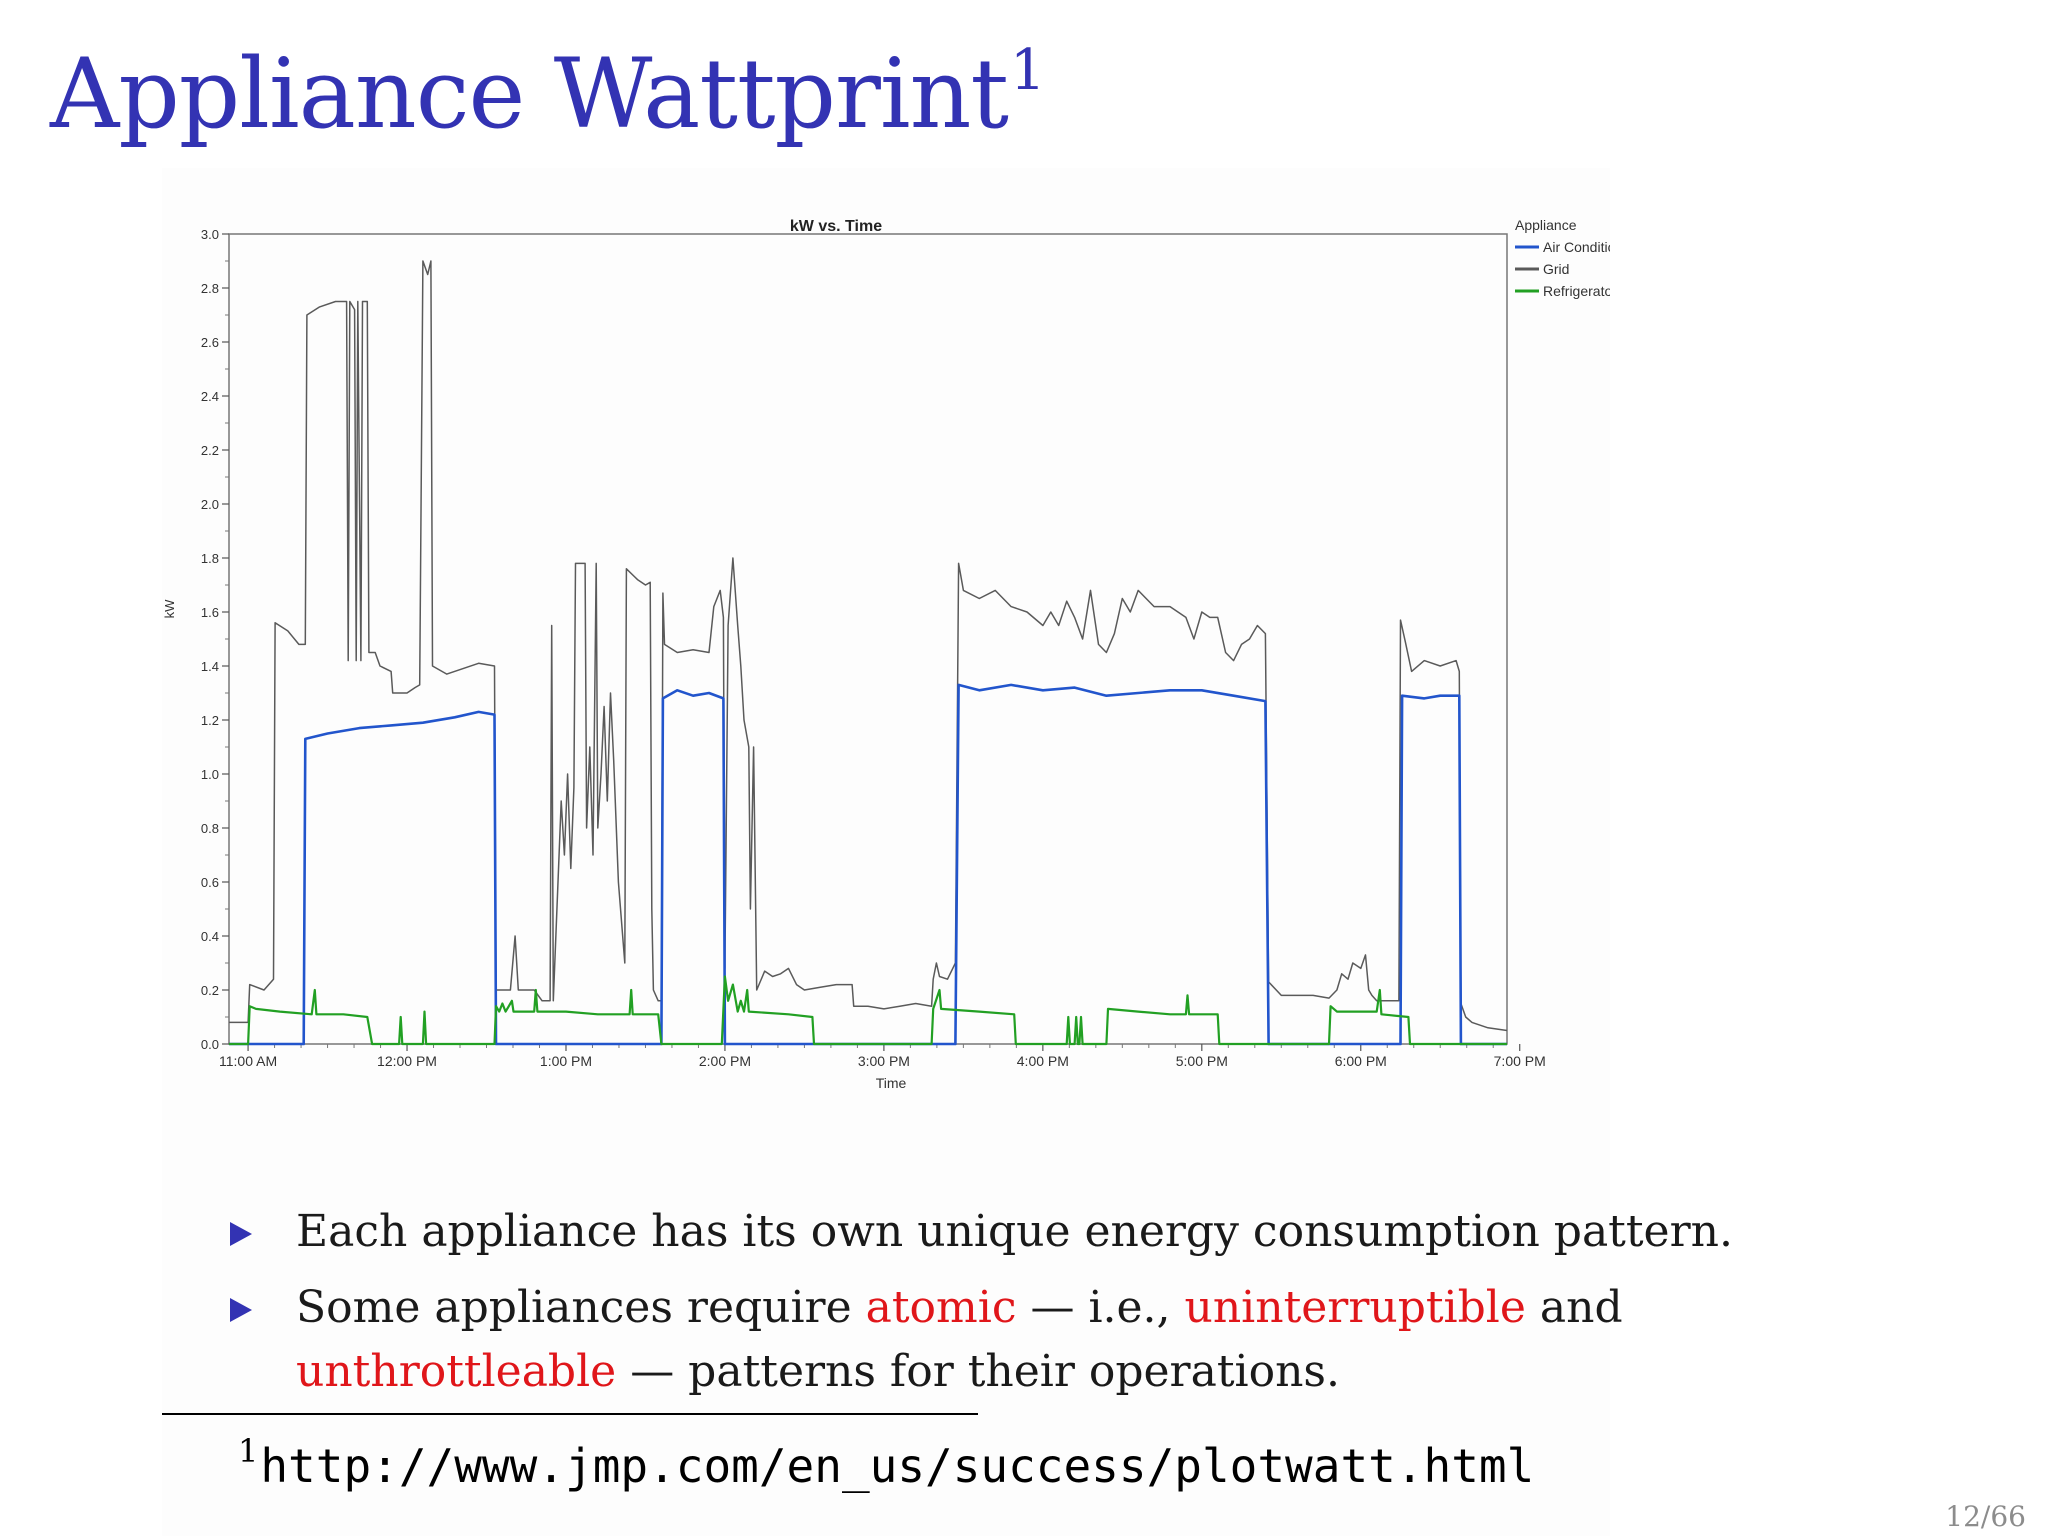 The image size is (2048, 1536). I want to click on series-line-refrigerator, so click(868, 1010).